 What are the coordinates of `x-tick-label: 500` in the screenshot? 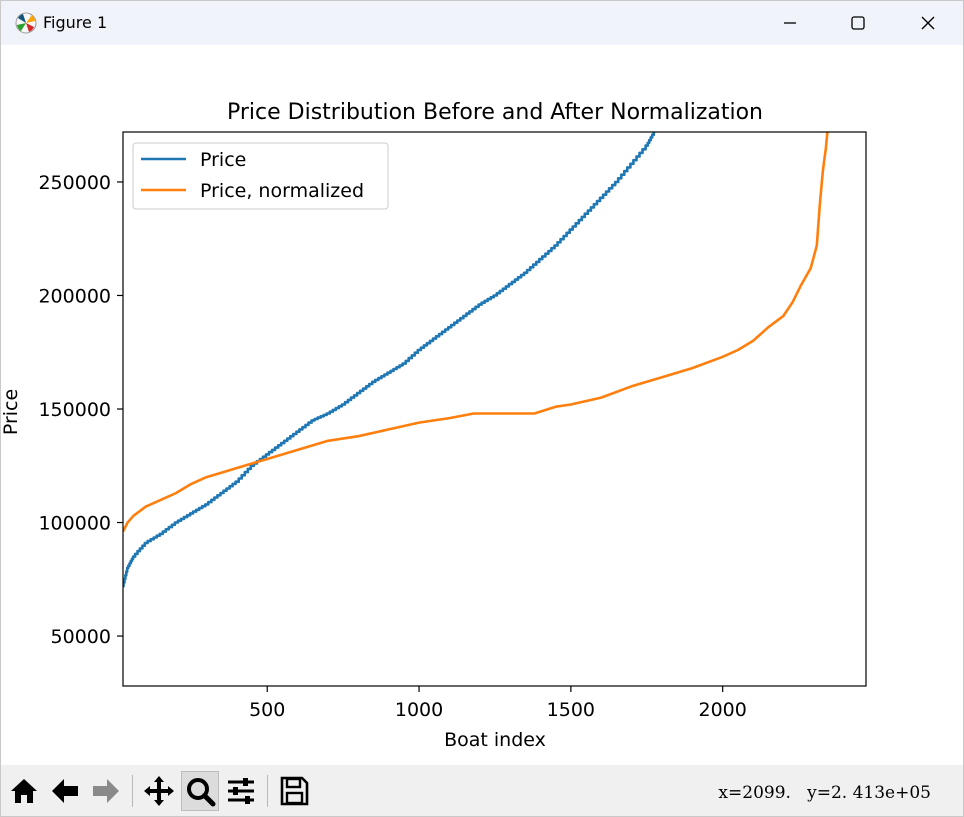 It's located at (267, 710).